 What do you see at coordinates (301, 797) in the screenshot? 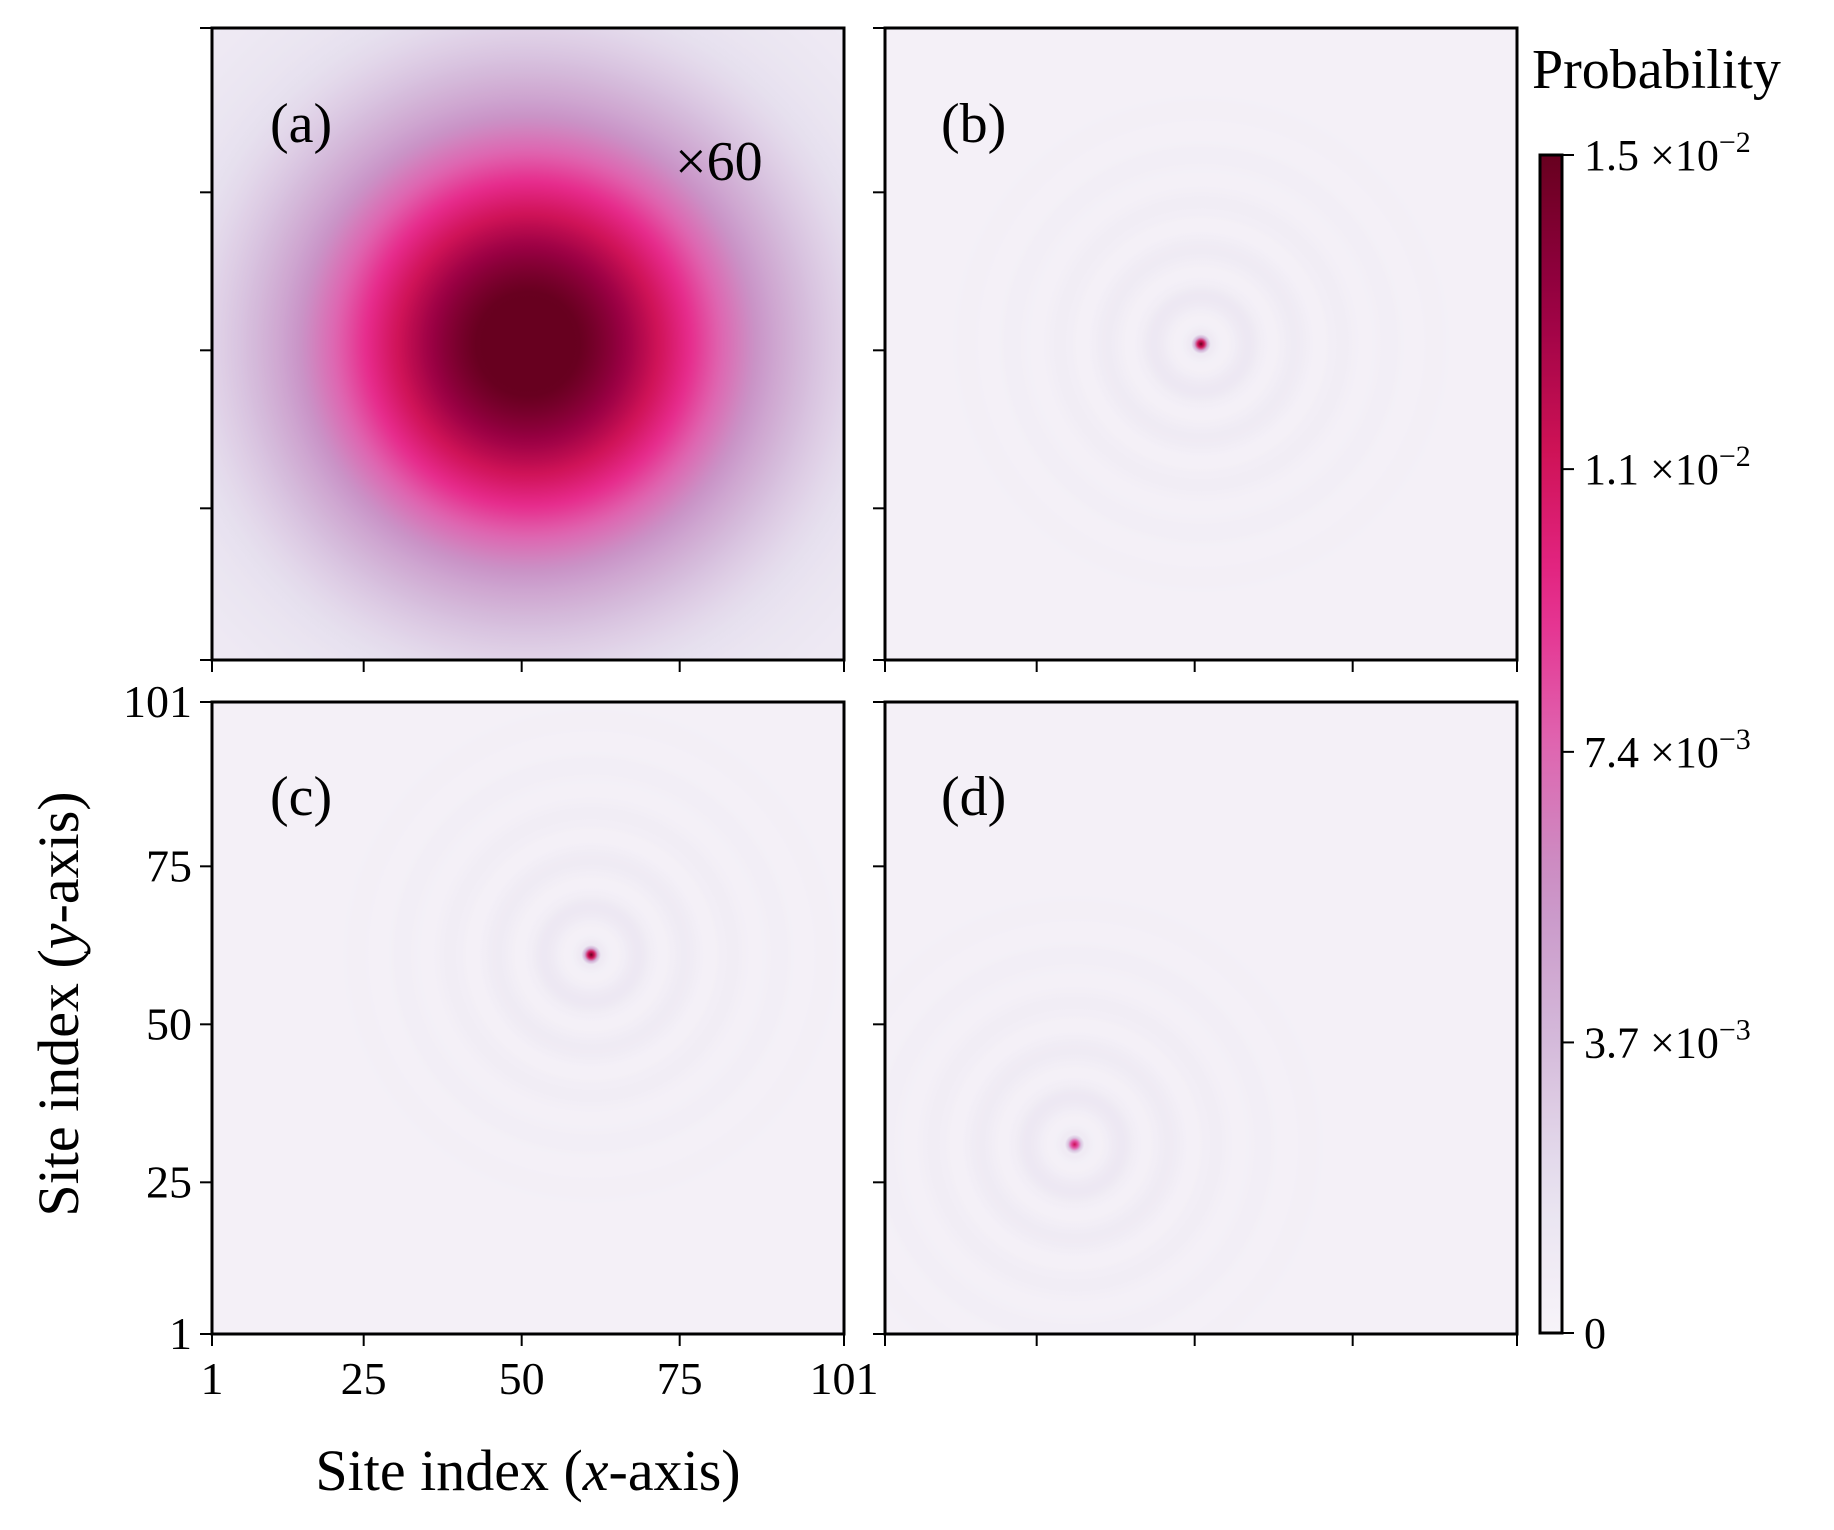
I see `panel-c-label: (c)` at bounding box center [301, 797].